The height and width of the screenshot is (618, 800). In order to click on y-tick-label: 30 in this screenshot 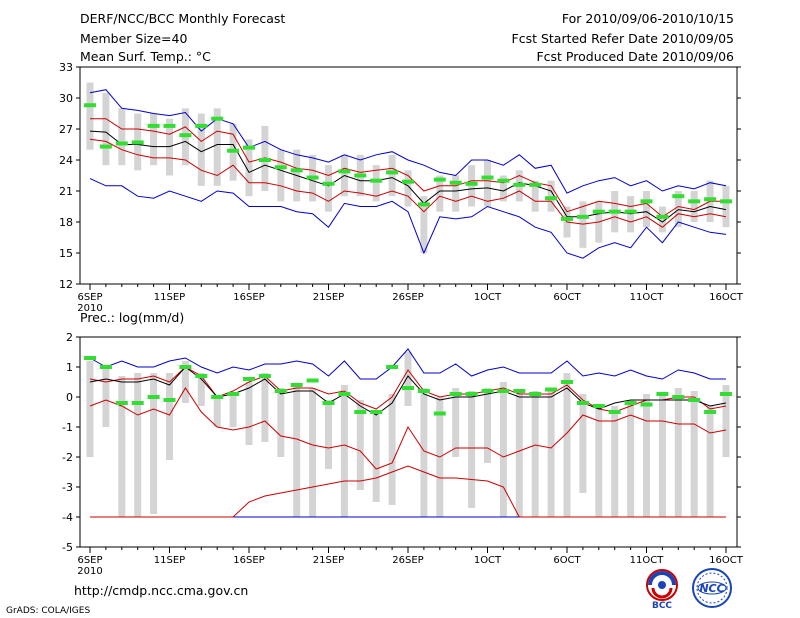, I will do `click(66, 98)`.